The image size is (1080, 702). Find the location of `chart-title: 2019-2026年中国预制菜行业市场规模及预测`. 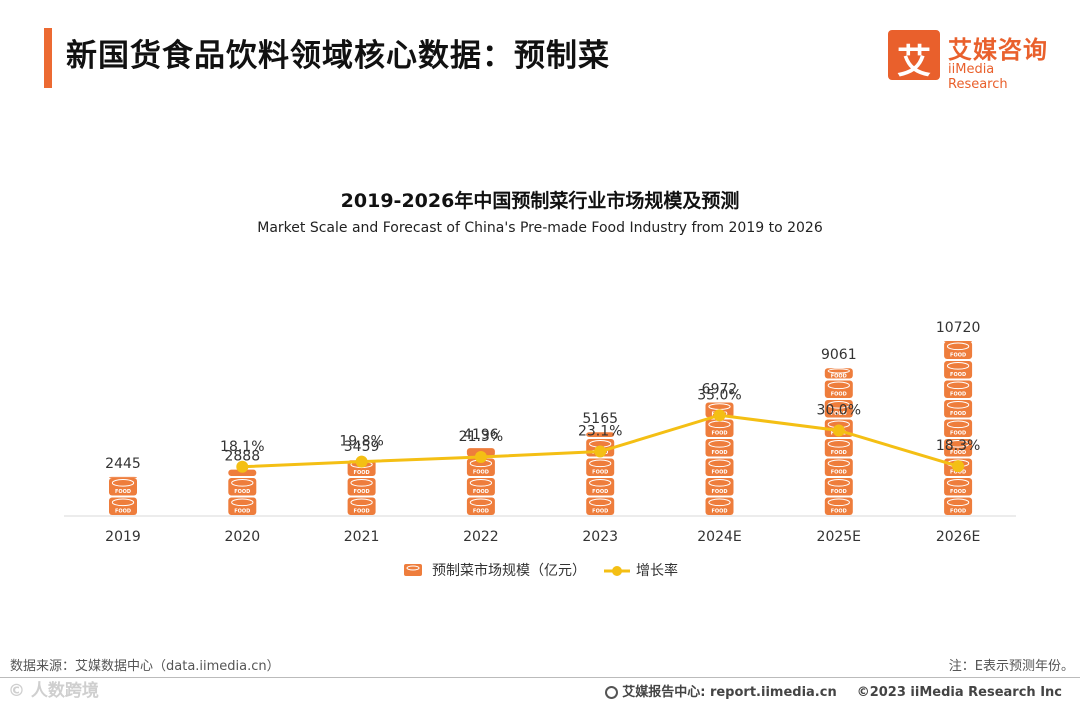

chart-title: 2019-2026年中国预制菜行业市场规模及预测 is located at coordinates (540, 201).